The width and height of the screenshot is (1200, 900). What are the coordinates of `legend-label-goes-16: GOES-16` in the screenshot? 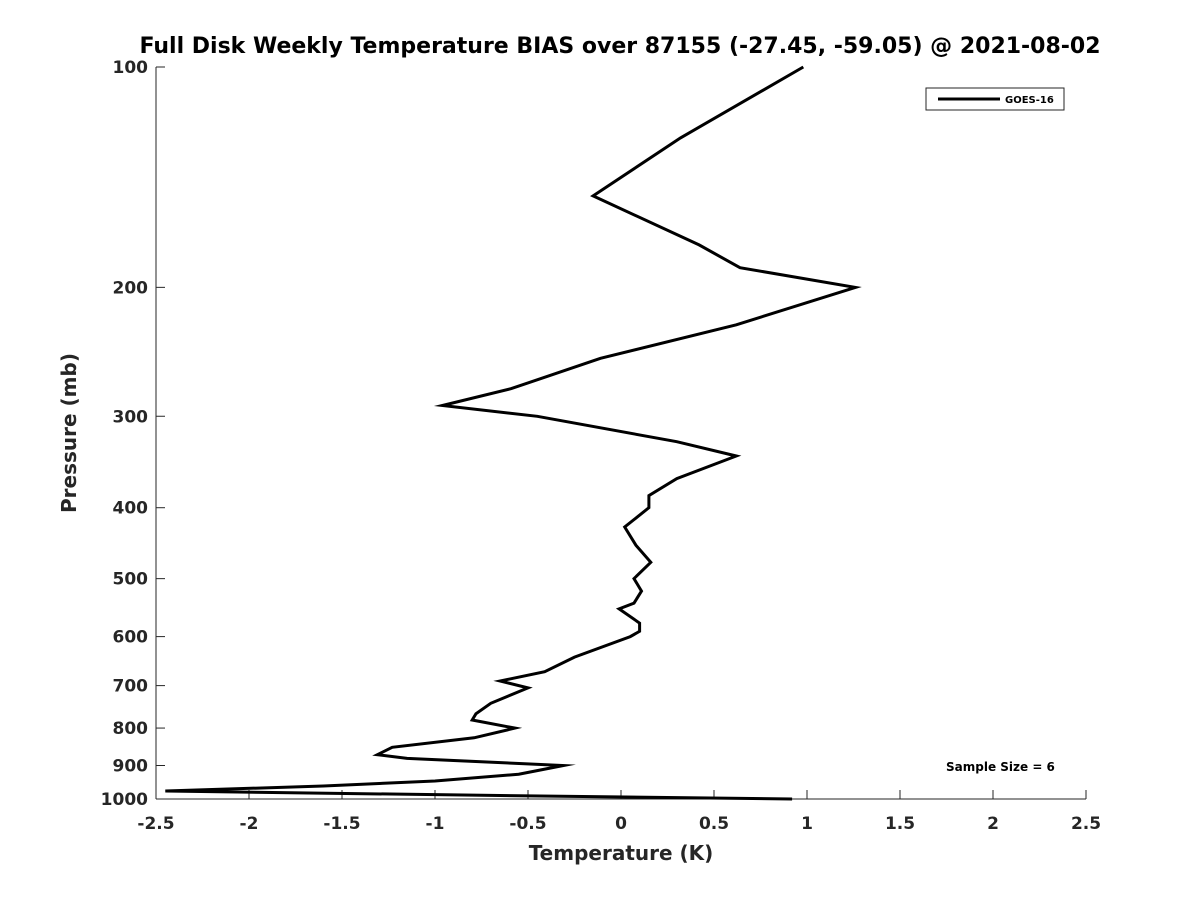 It's located at (1029, 100).